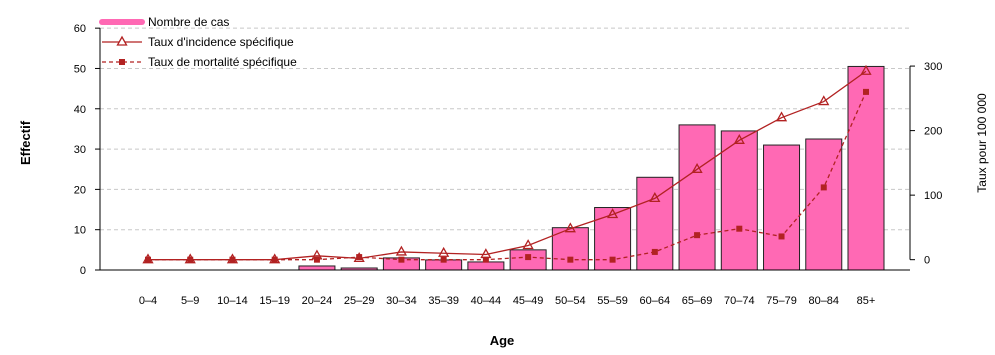  What do you see at coordinates (933, 132) in the screenshot?
I see `y-tick-label-right-200: 200` at bounding box center [933, 132].